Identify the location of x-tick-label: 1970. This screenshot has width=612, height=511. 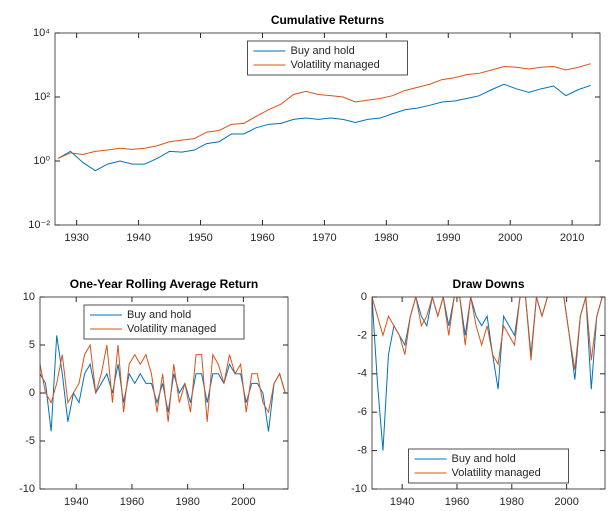
(324, 238).